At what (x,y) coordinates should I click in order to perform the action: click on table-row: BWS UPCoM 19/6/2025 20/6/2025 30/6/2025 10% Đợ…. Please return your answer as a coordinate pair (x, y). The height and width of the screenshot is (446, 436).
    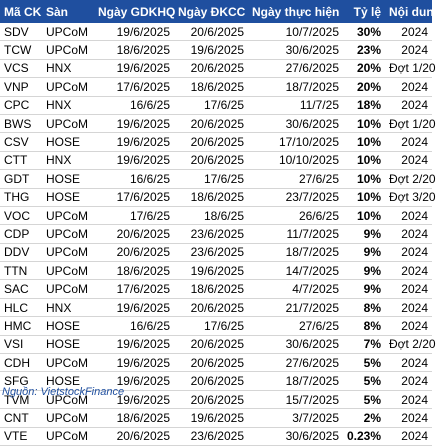
    Looking at the image, I should click on (218, 124).